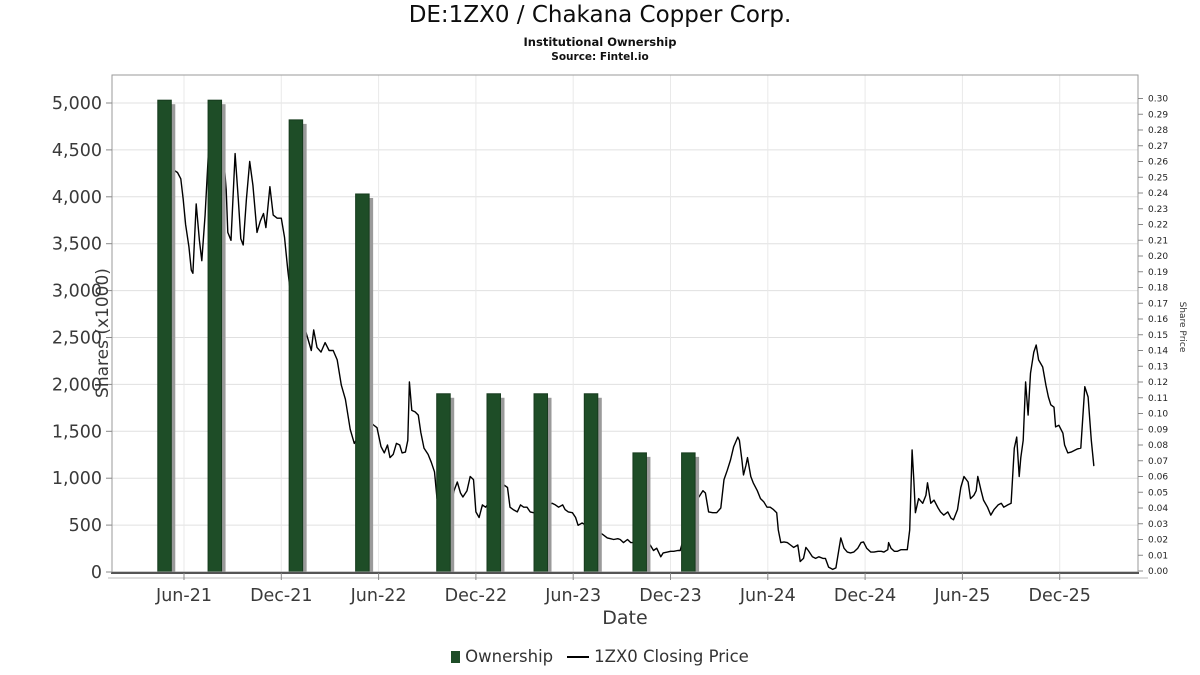 Image resolution: width=1200 pixels, height=675 pixels. Describe the element at coordinates (1158, 163) in the screenshot. I see `y-right-tick-label: 0.26` at that location.